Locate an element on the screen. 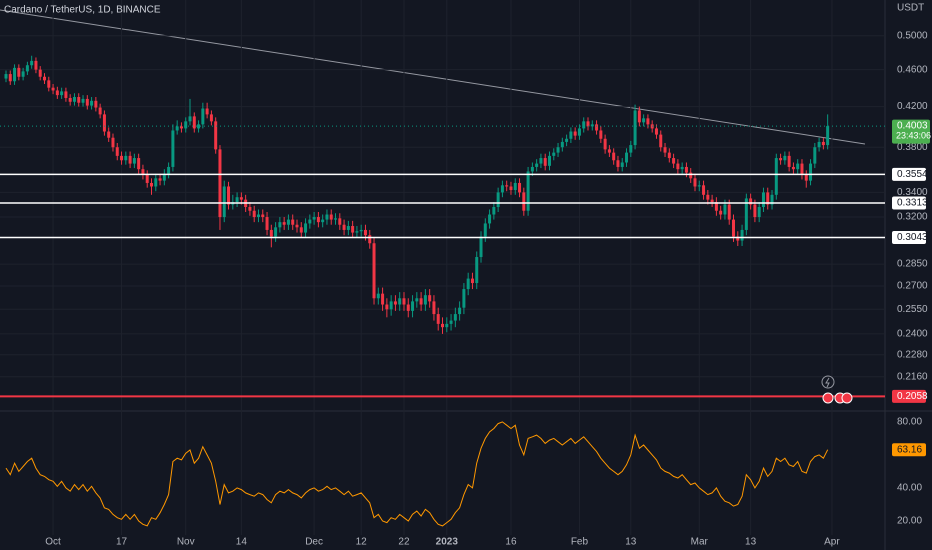 This screenshot has width=932, height=550. x-tick-label: 2023 is located at coordinates (447, 542).